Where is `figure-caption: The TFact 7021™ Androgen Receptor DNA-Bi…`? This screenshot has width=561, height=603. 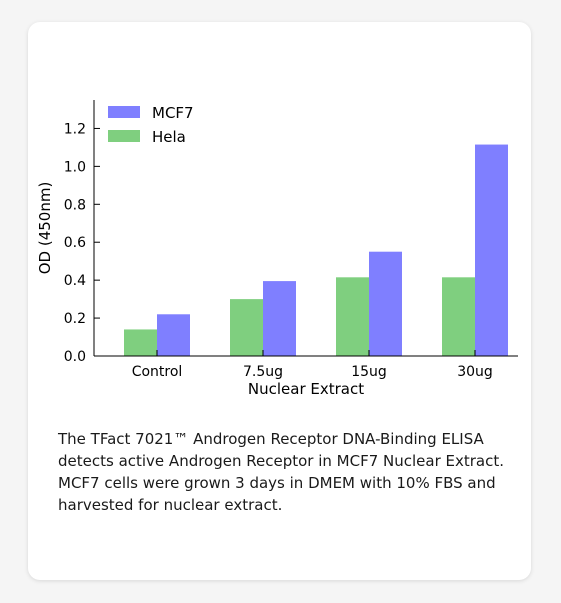 figure-caption: The TFact 7021™ Androgen Receptor DNA-Bi… is located at coordinates (281, 472).